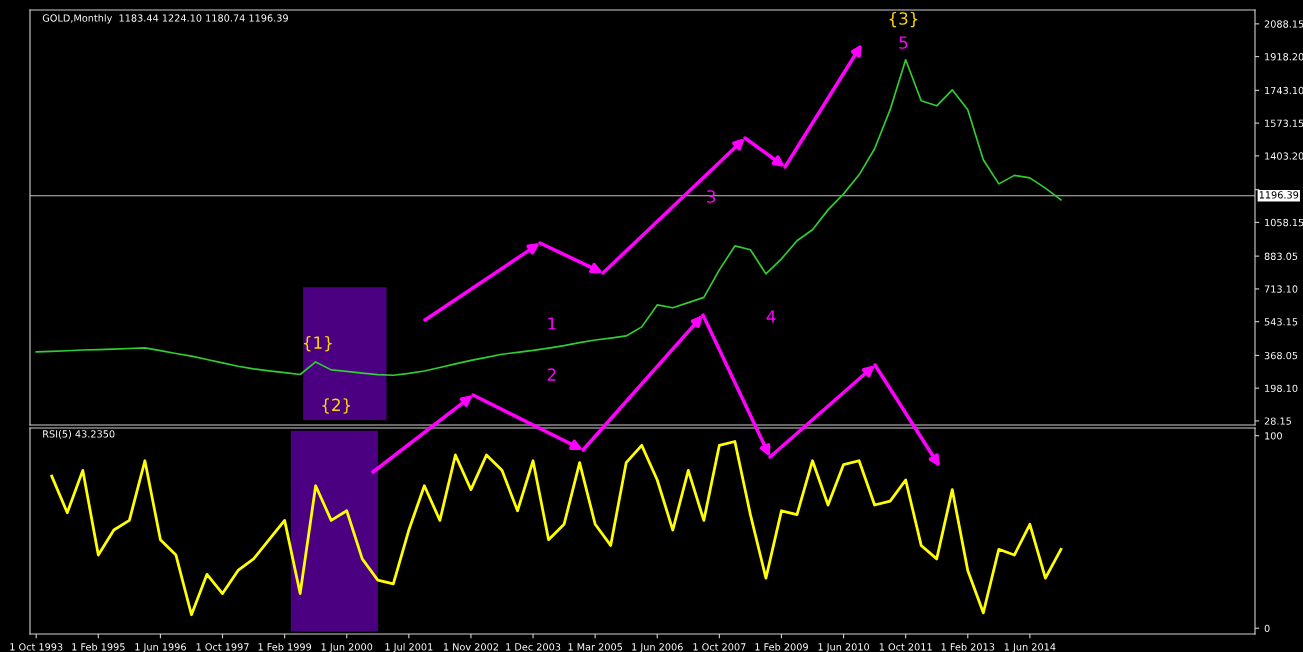  I want to click on x-tick-label: 1 Jun 2000, so click(347, 647).